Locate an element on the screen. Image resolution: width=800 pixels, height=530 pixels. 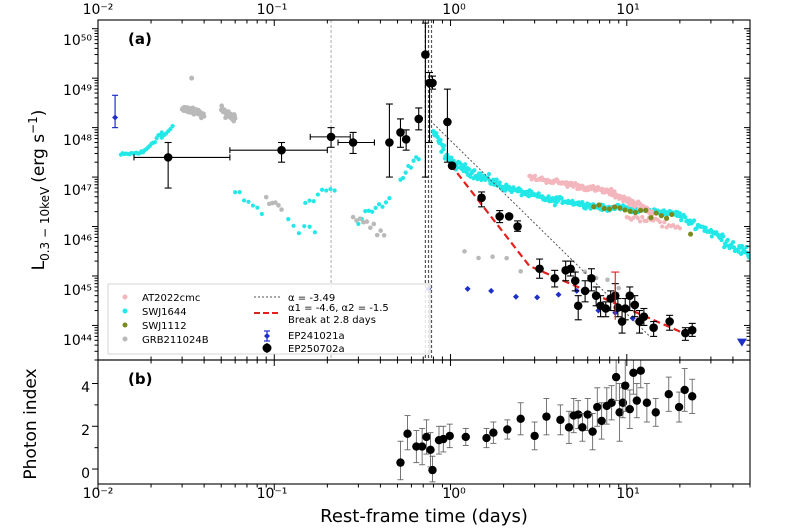
luminosity-y-axis-title: L0.3 − 10keV (erg s−1) is located at coordinates (39, 190).